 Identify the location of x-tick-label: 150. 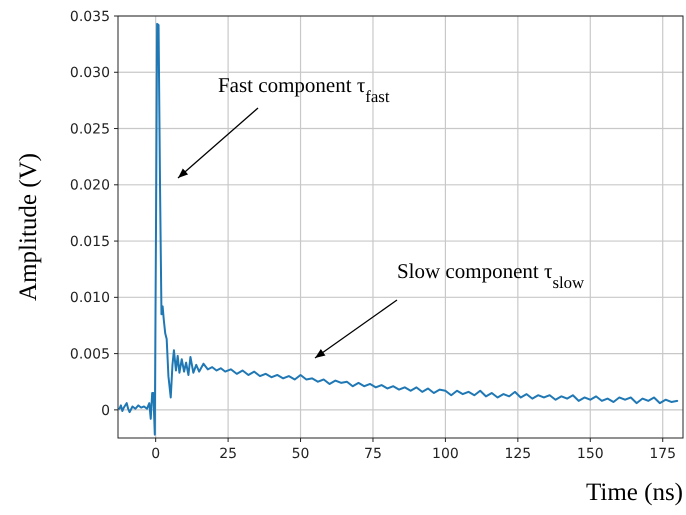
(590, 454).